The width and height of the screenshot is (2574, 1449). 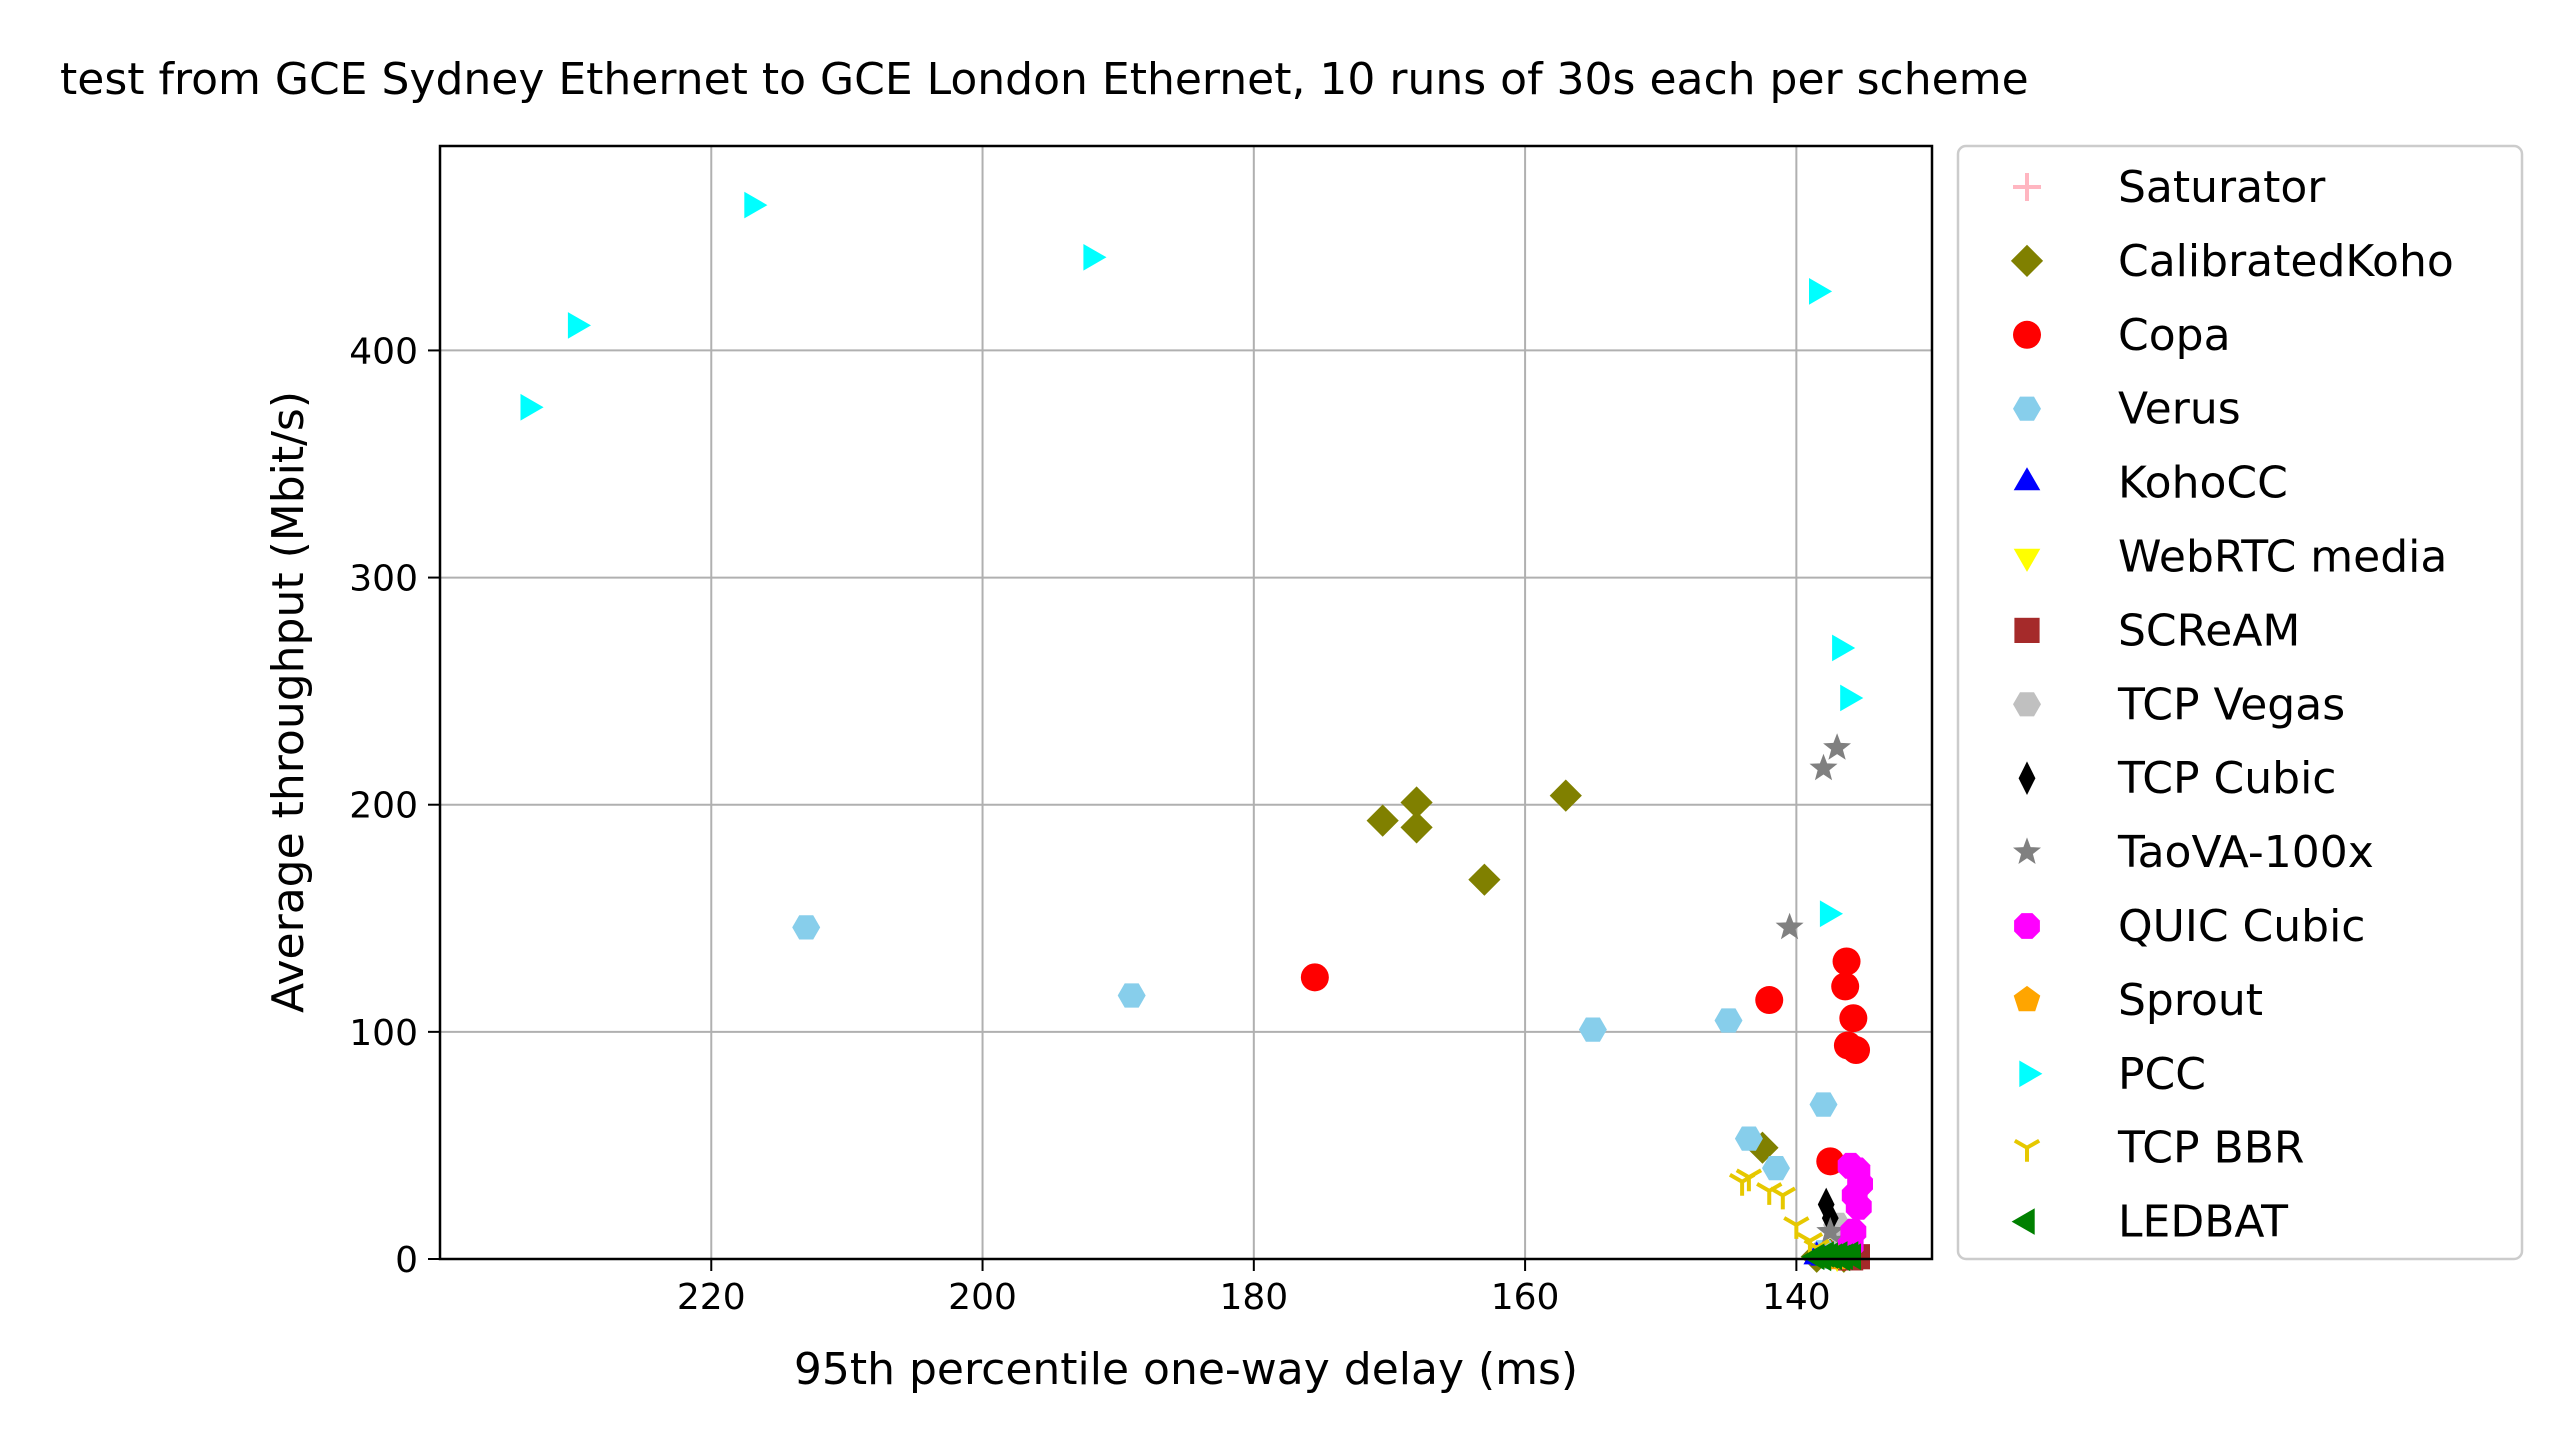 What do you see at coordinates (2027, 260) in the screenshot?
I see `legend-marker-calibratedkoho` at bounding box center [2027, 260].